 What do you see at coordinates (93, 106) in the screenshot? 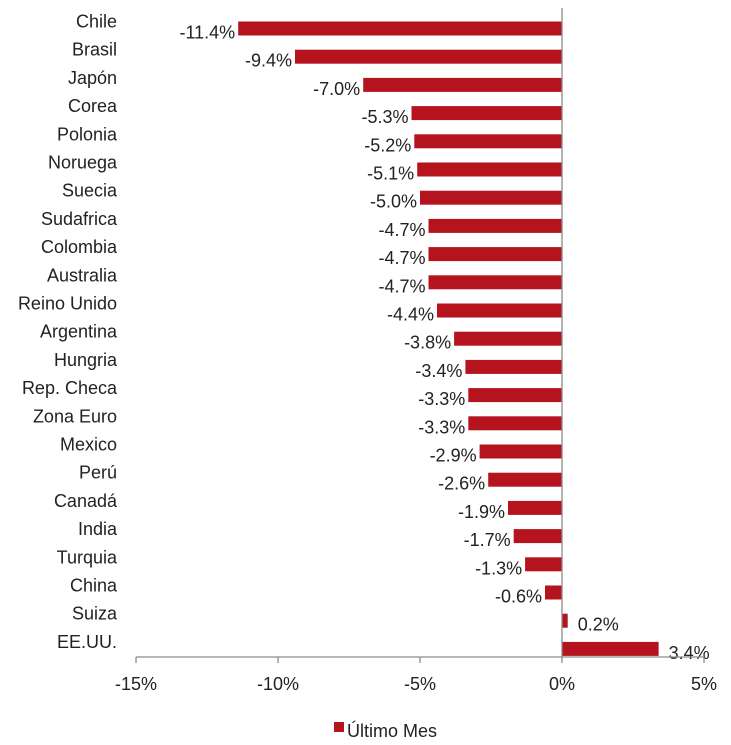
I see `category-label: Corea` at bounding box center [93, 106].